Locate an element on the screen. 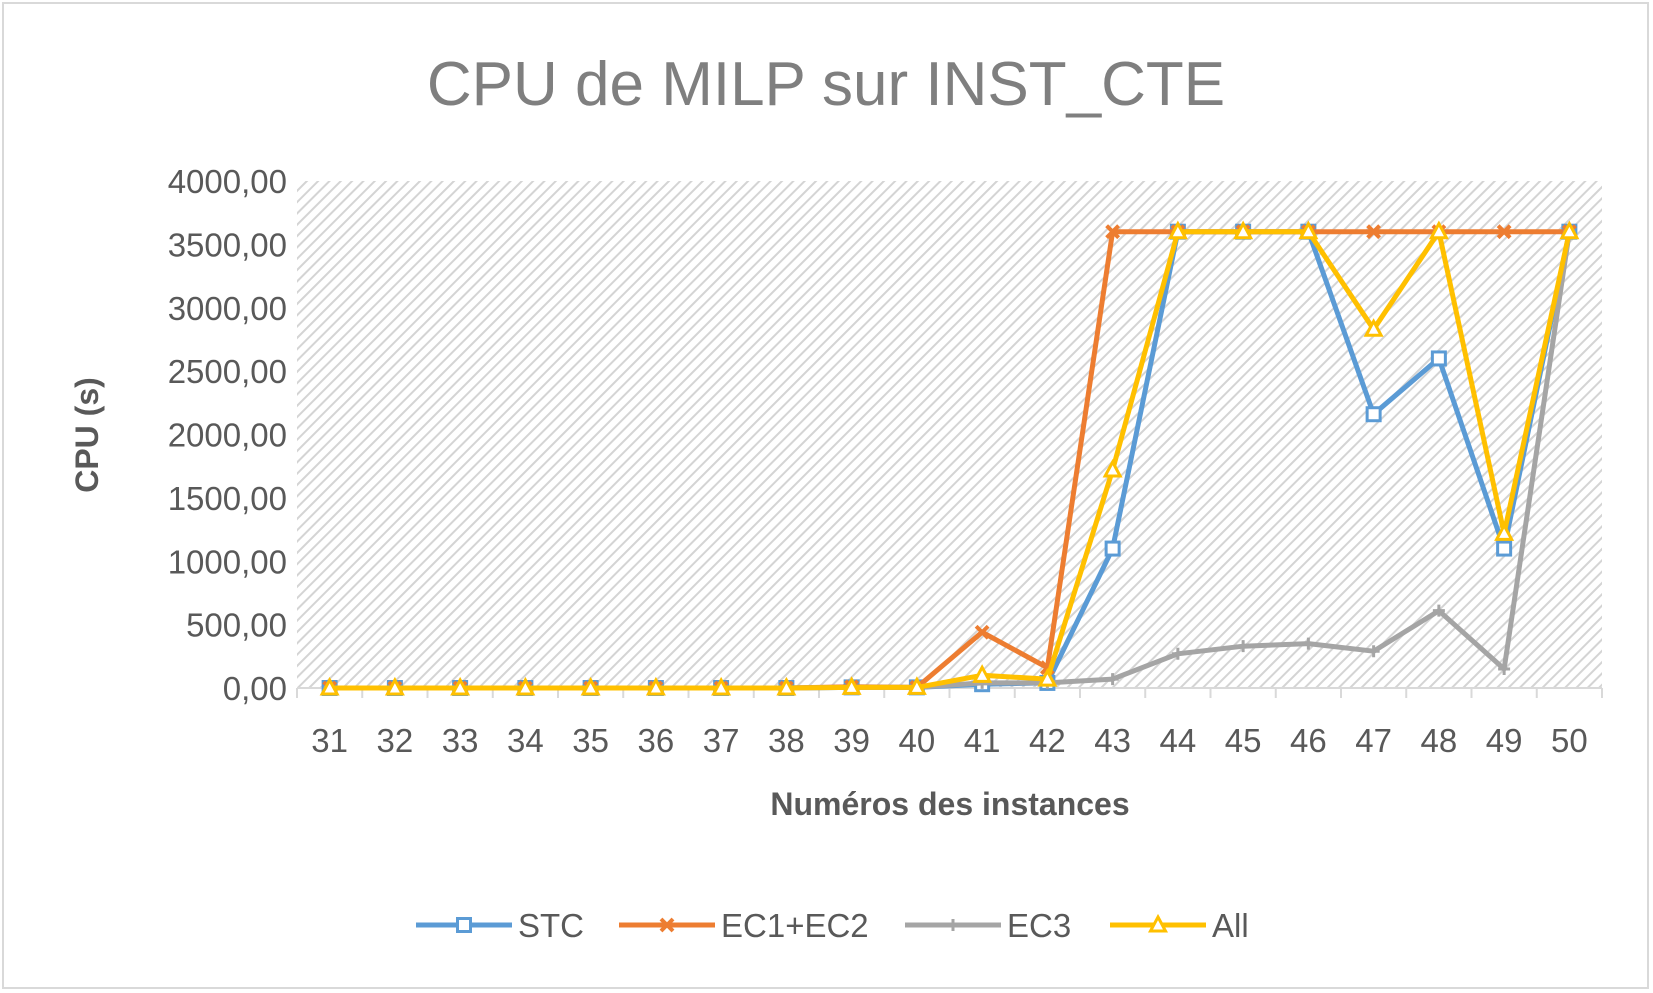 The image size is (1653, 993). x-tick-label: 43 is located at coordinates (1112, 740).